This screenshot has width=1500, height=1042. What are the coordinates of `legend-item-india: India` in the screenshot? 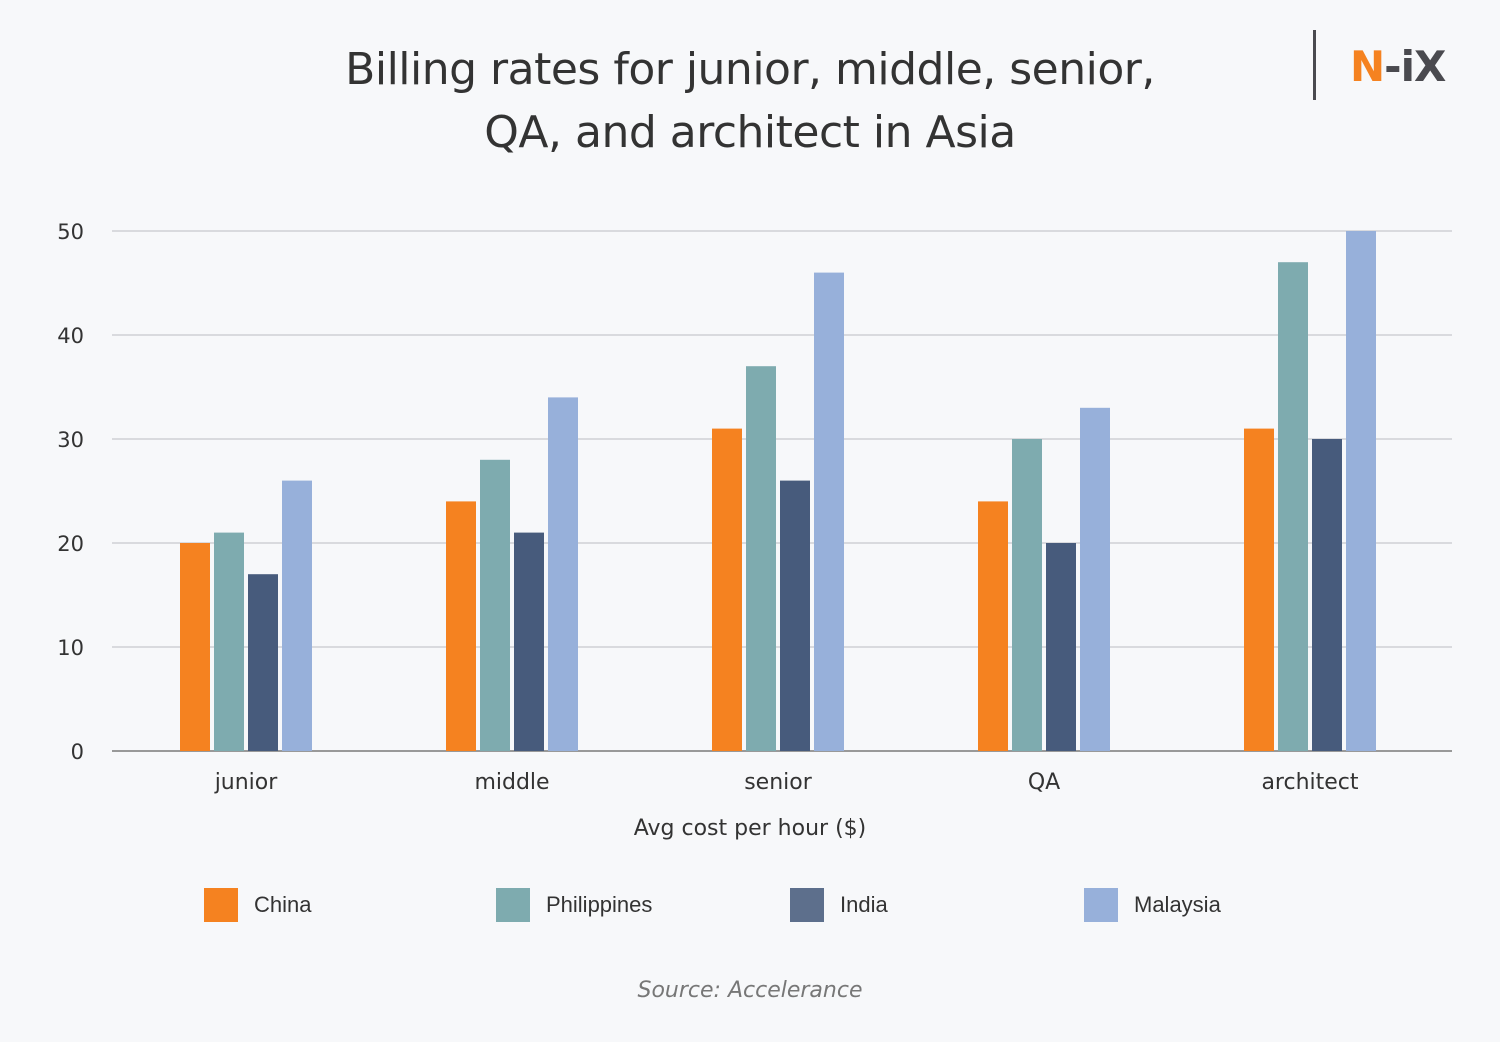 It's located at (839, 905).